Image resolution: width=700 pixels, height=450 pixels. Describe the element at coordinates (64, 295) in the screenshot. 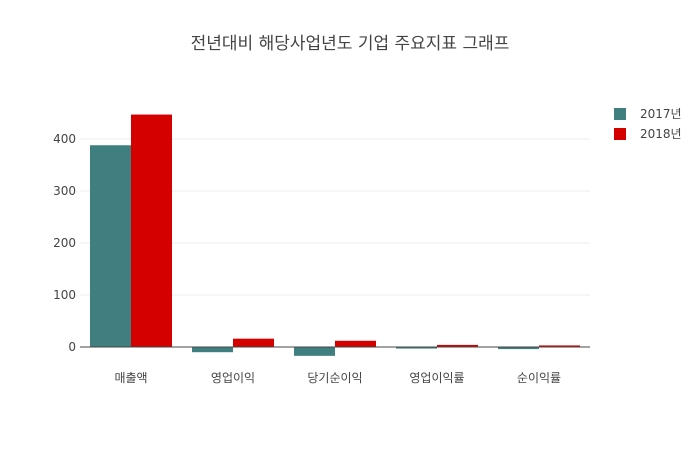

I see `y-tick-label: 100` at that location.